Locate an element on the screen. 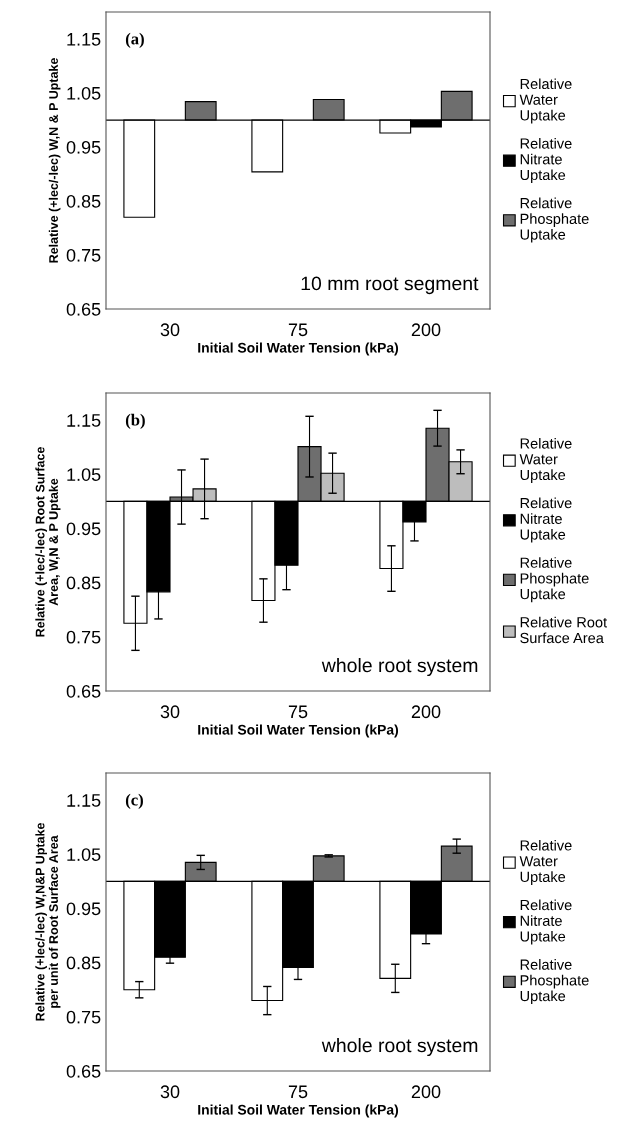  annotation: (c) is located at coordinates (134, 801).